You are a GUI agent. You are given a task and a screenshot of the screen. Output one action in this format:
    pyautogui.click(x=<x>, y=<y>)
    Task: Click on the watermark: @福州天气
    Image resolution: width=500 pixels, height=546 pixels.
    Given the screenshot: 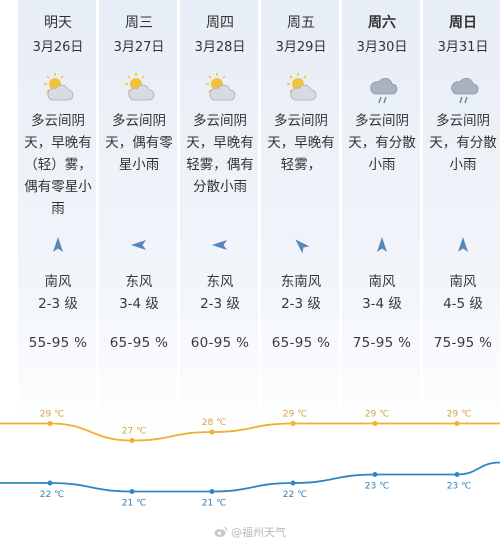 What is the action you would take?
    pyautogui.click(x=250, y=532)
    